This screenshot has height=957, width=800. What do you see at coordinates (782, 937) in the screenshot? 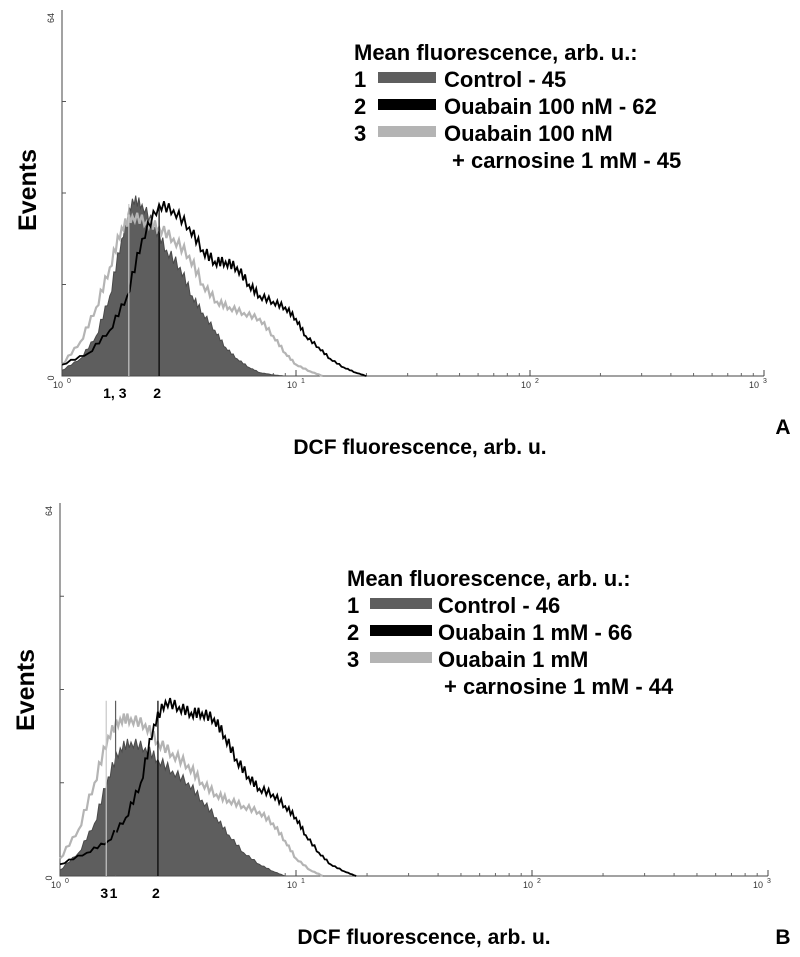
I see `panel-label: B` at bounding box center [782, 937].